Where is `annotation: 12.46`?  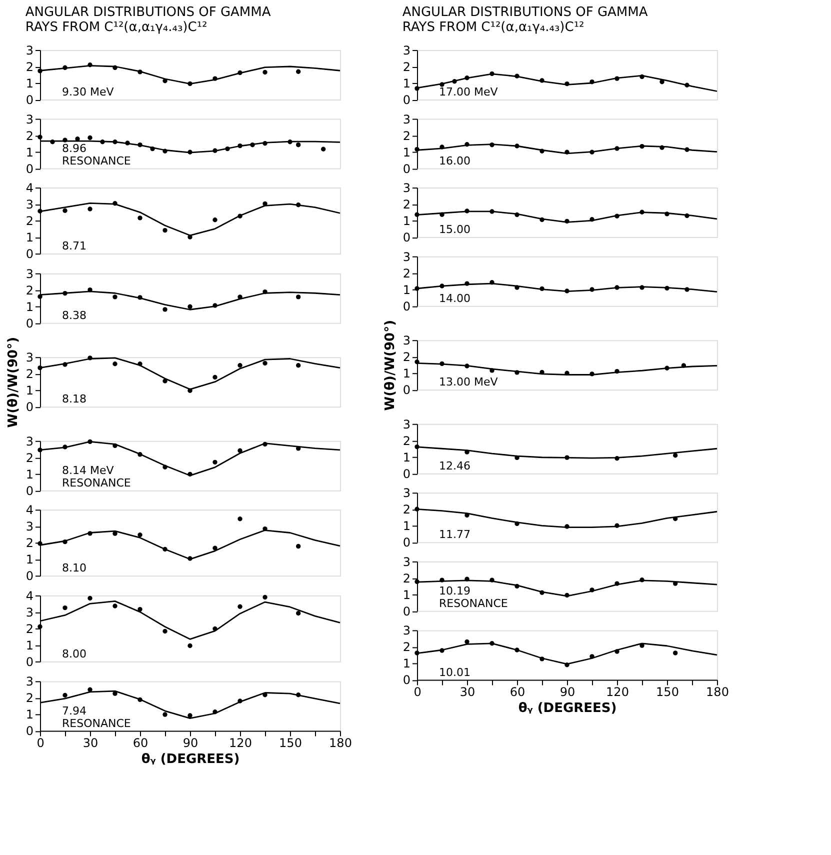
annotation: 12.46 is located at coordinates (454, 465).